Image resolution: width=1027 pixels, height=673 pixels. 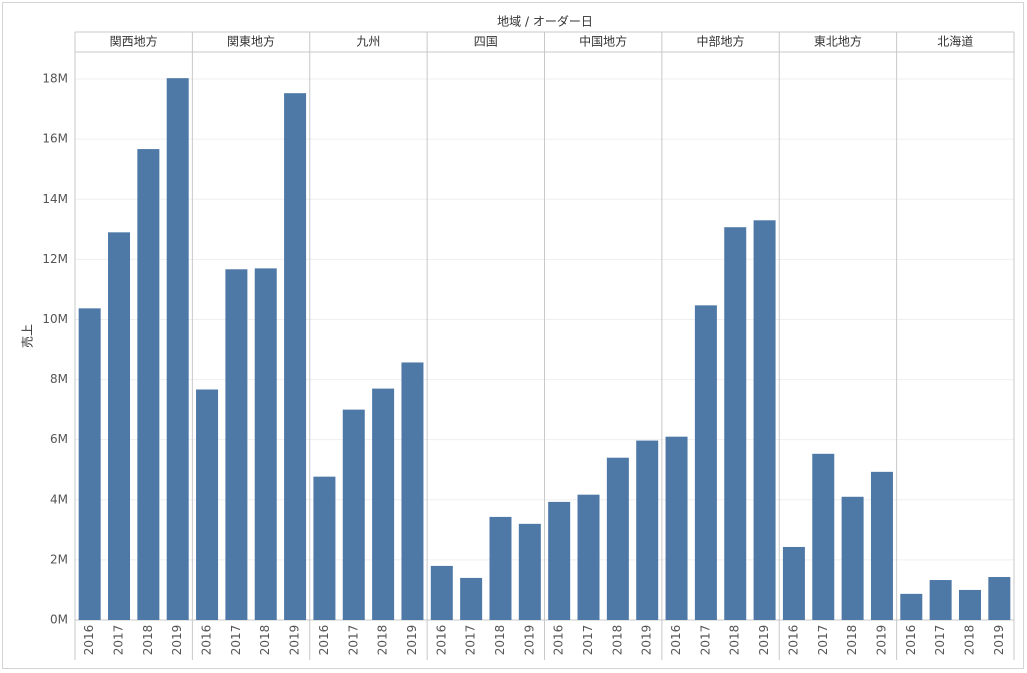 I want to click on chart-title: 地域 / オーダー日, so click(x=545, y=21).